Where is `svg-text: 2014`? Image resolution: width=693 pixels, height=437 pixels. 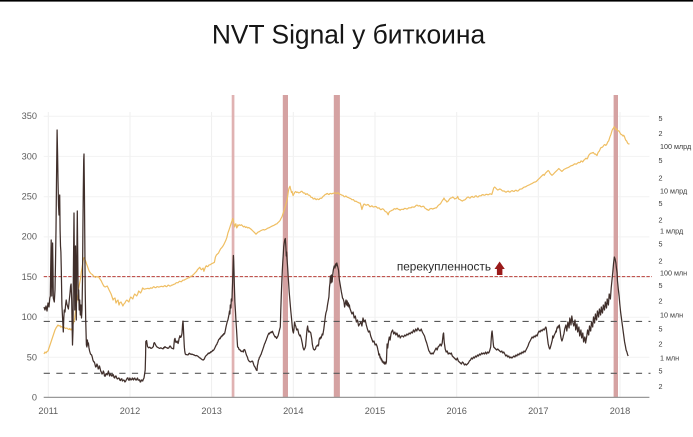 svg-text: 2014 is located at coordinates (293, 411).